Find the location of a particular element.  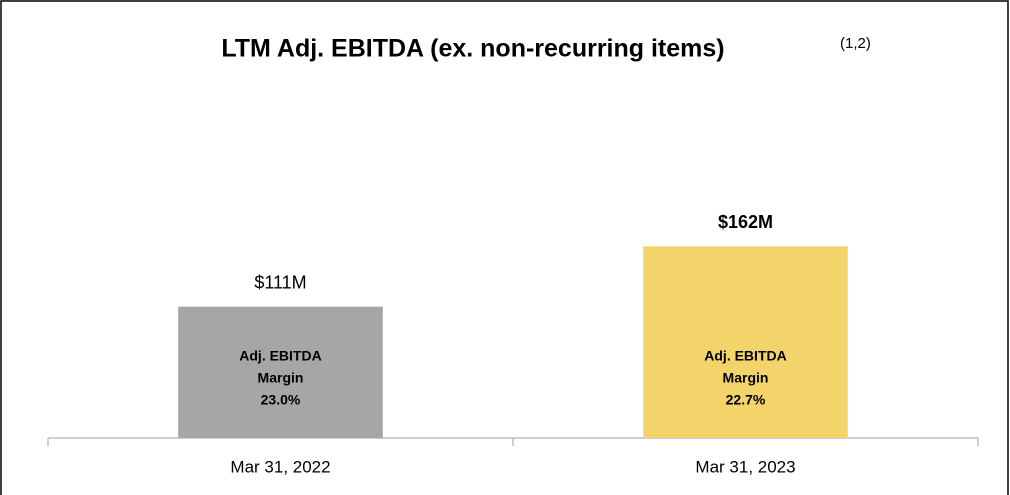

title-note: (1,2) is located at coordinates (855, 43).